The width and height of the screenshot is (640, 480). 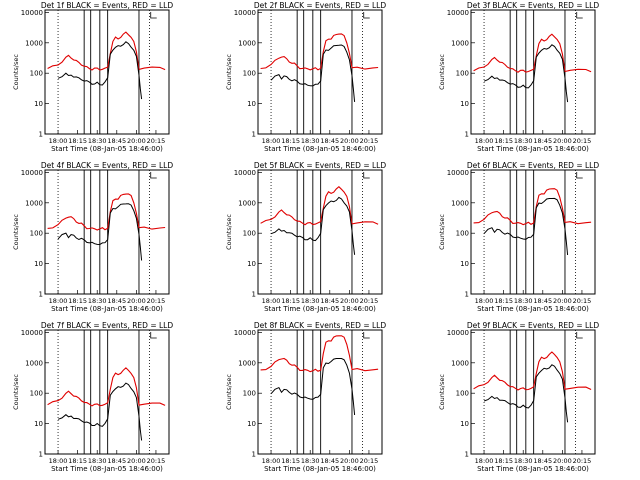 What do you see at coordinates (533, 325) in the screenshot?
I see `panel-title: Det 9f BLACK = Events, RED = LLD` at bounding box center [533, 325].